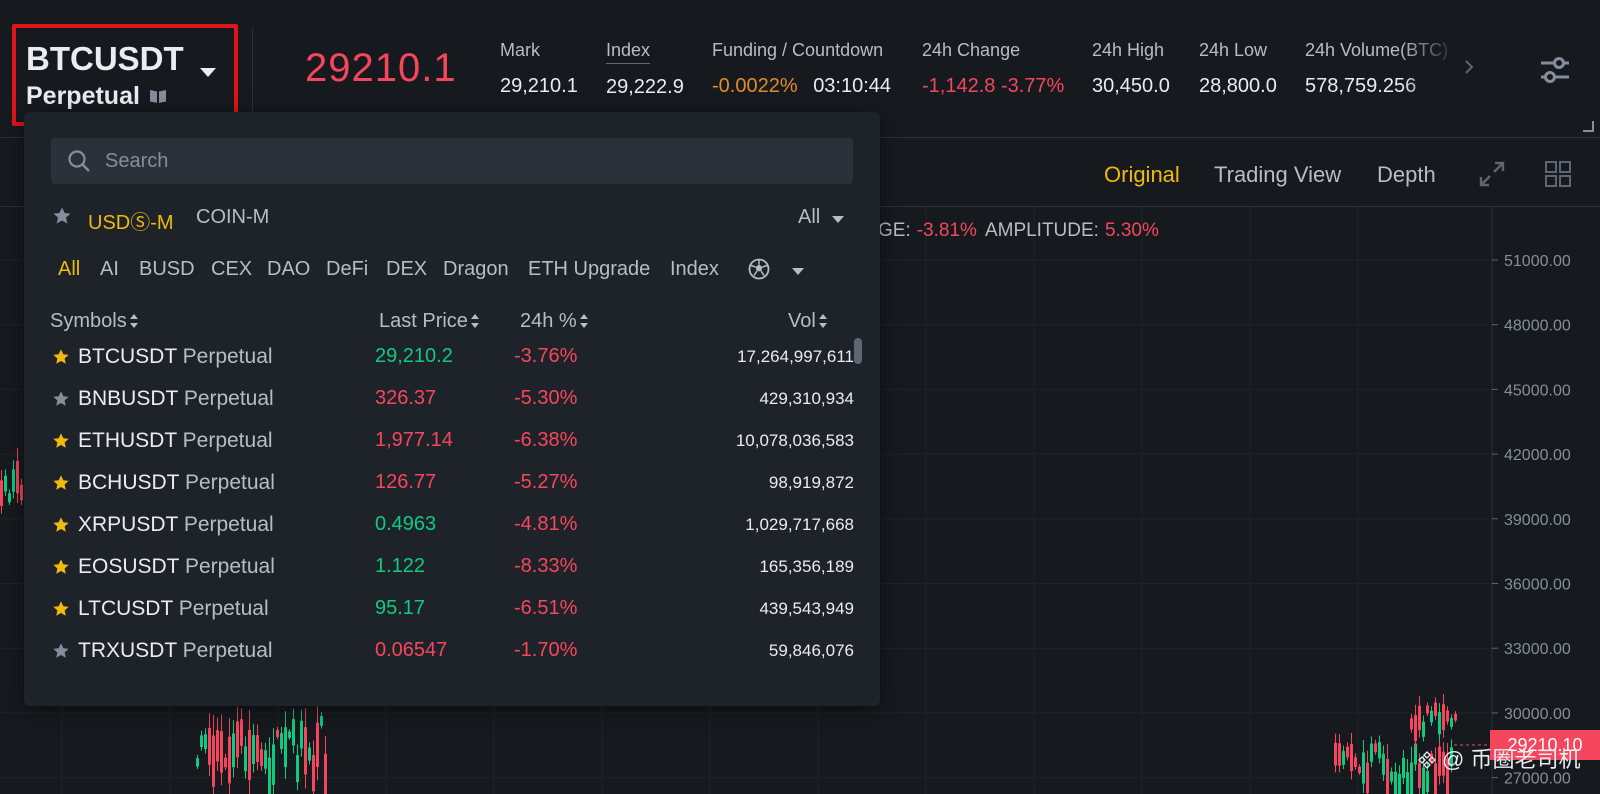  Describe the element at coordinates (439, 484) in the screenshot. I see `table-row: BCHUSDT Perpetual 126.77 -5.27% 98,919,872` at that location.